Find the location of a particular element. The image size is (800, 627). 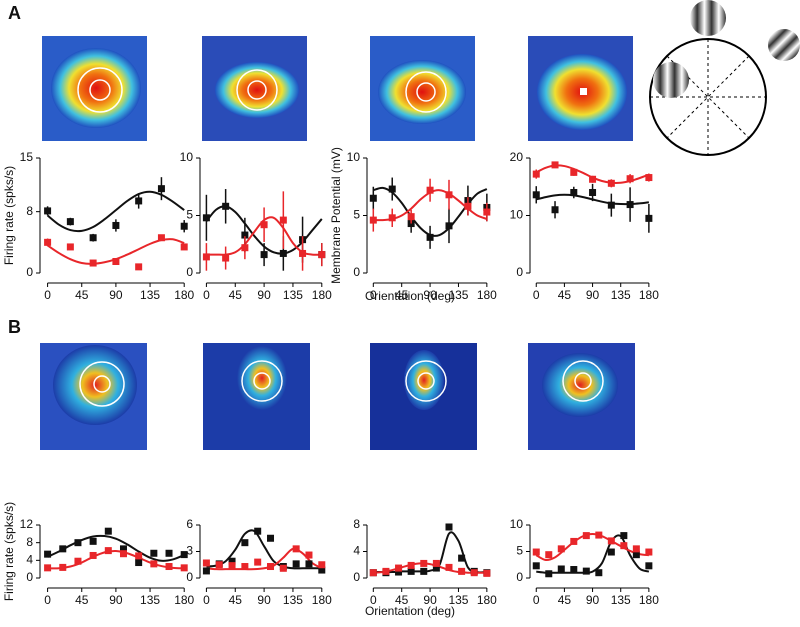

heatmaps-b is located at coordinates (337, 396).